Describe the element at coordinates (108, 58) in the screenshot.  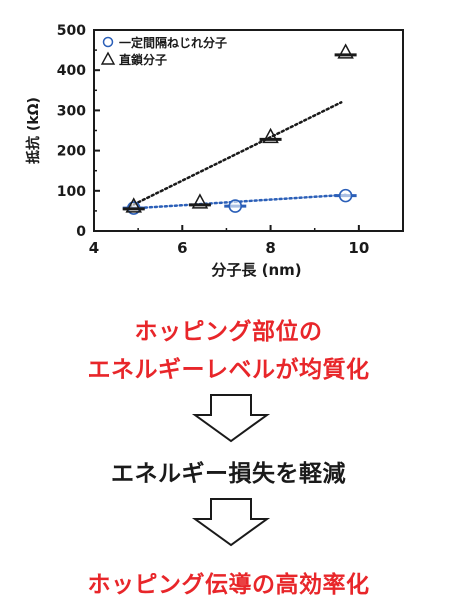
I see `legend-triangle-icon` at that location.